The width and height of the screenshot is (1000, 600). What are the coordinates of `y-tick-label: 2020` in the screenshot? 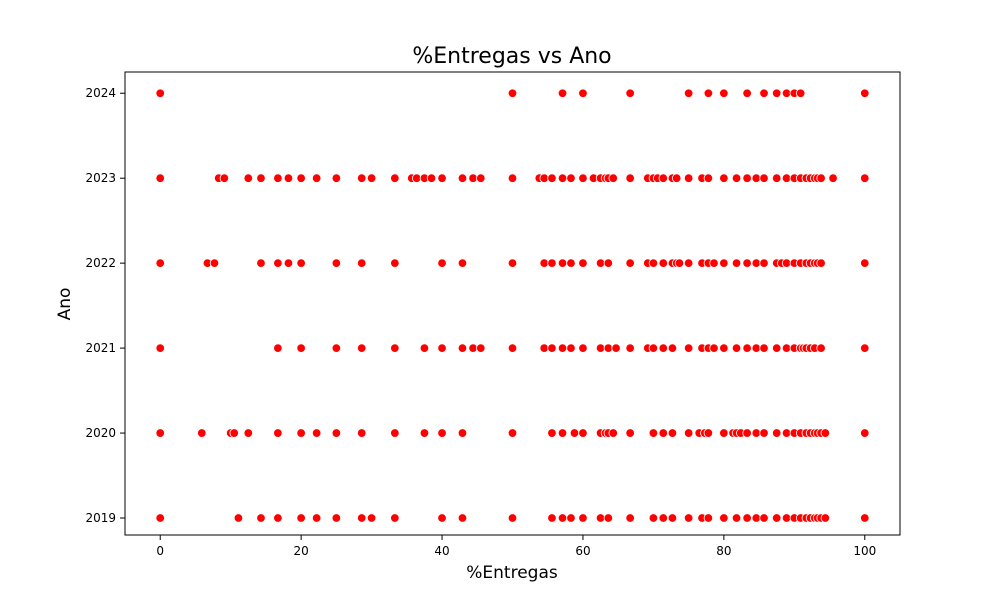 It's located at (100, 433).